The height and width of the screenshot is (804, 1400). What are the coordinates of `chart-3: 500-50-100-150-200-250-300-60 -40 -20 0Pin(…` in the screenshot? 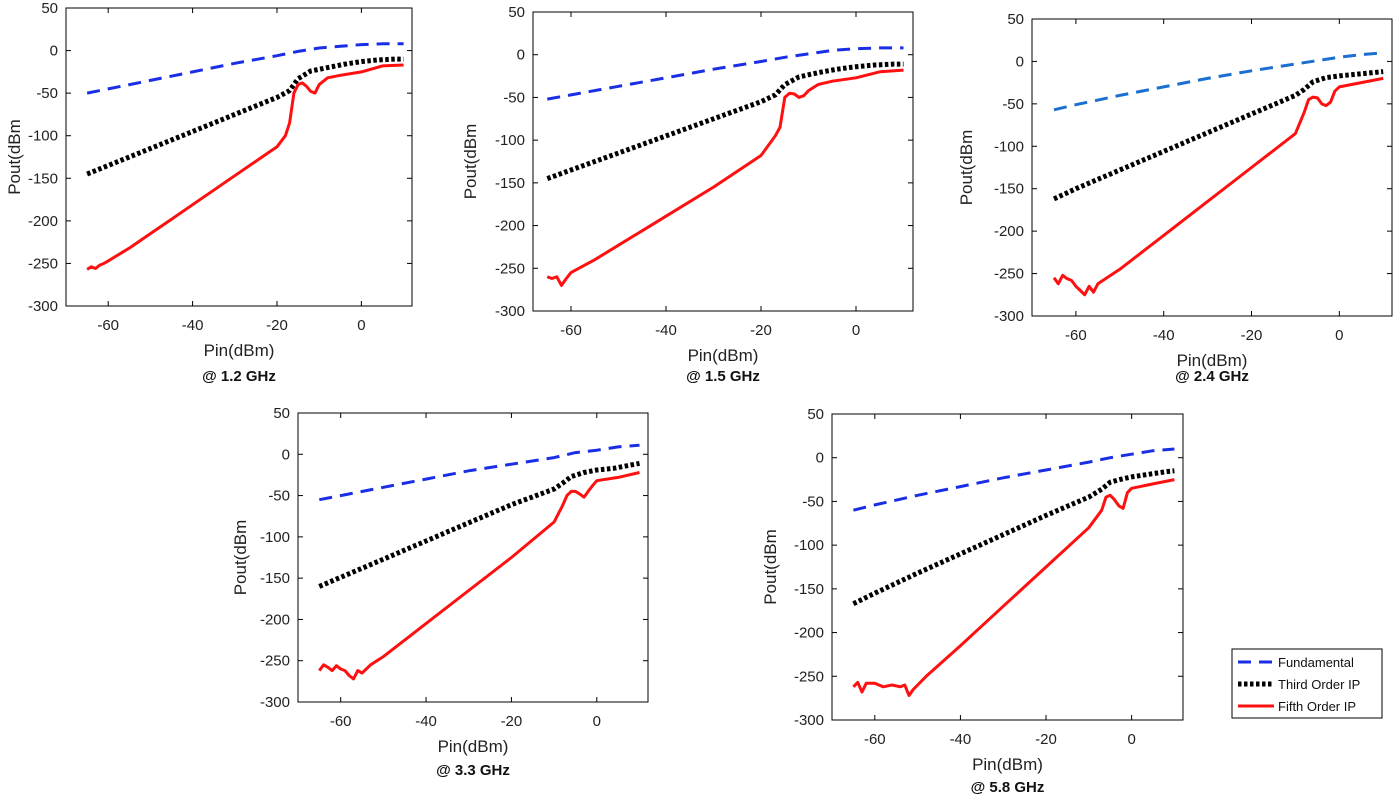 It's located at (1175, 198).